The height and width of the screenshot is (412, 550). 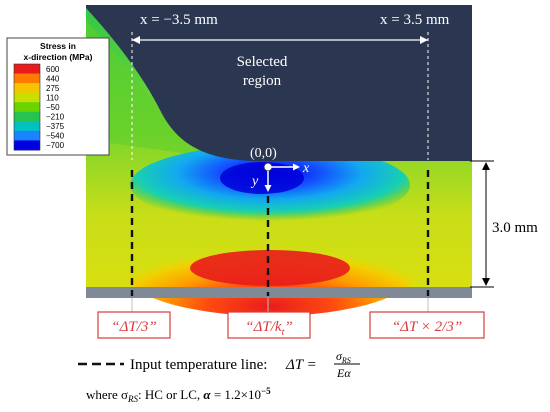 What do you see at coordinates (132, 399) in the screenshot?
I see `where-sub: RS` at bounding box center [132, 399].